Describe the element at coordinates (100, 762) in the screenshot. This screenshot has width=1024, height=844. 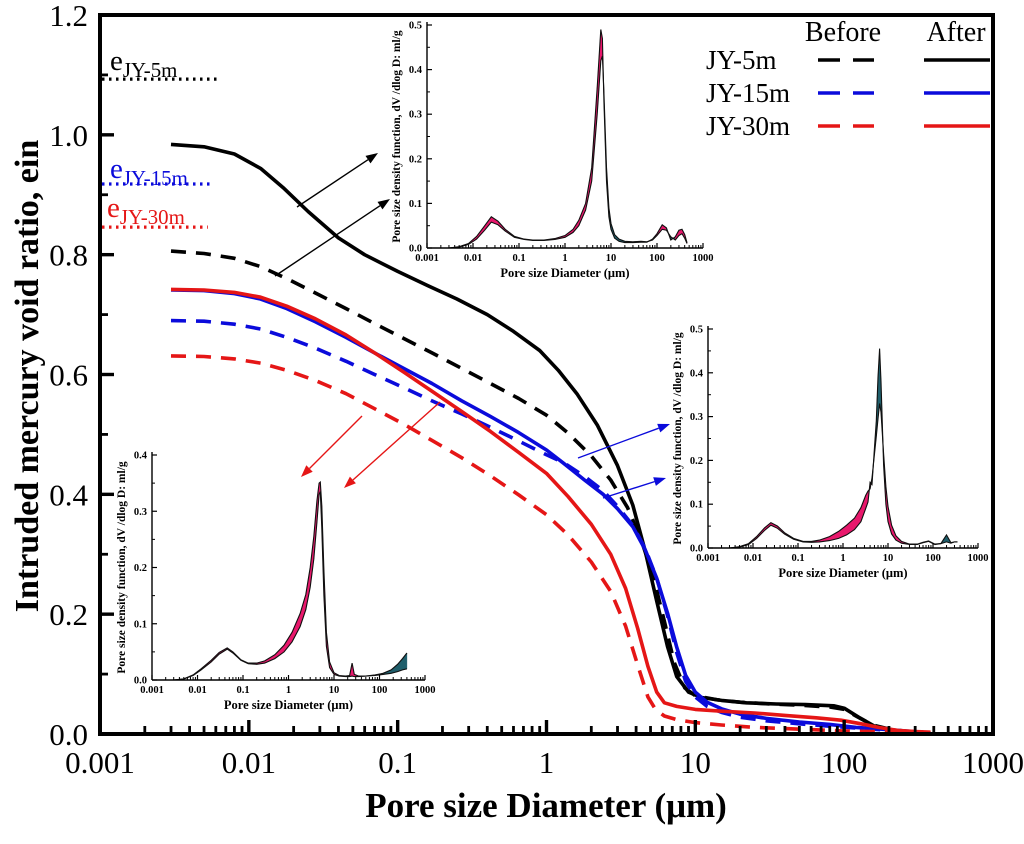
I see `x-tick-label: 0.001` at that location.